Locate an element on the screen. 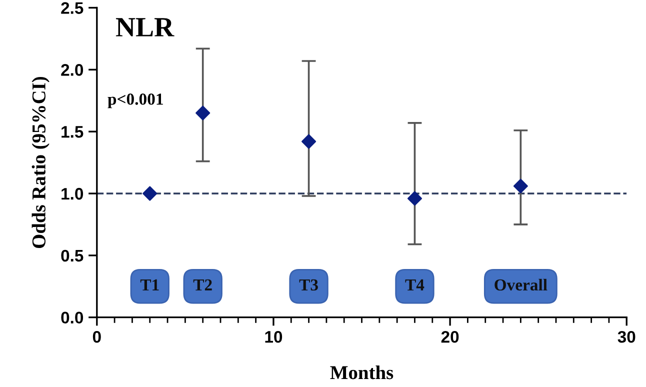  y-tick-label: 0.5 is located at coordinates (72, 256).